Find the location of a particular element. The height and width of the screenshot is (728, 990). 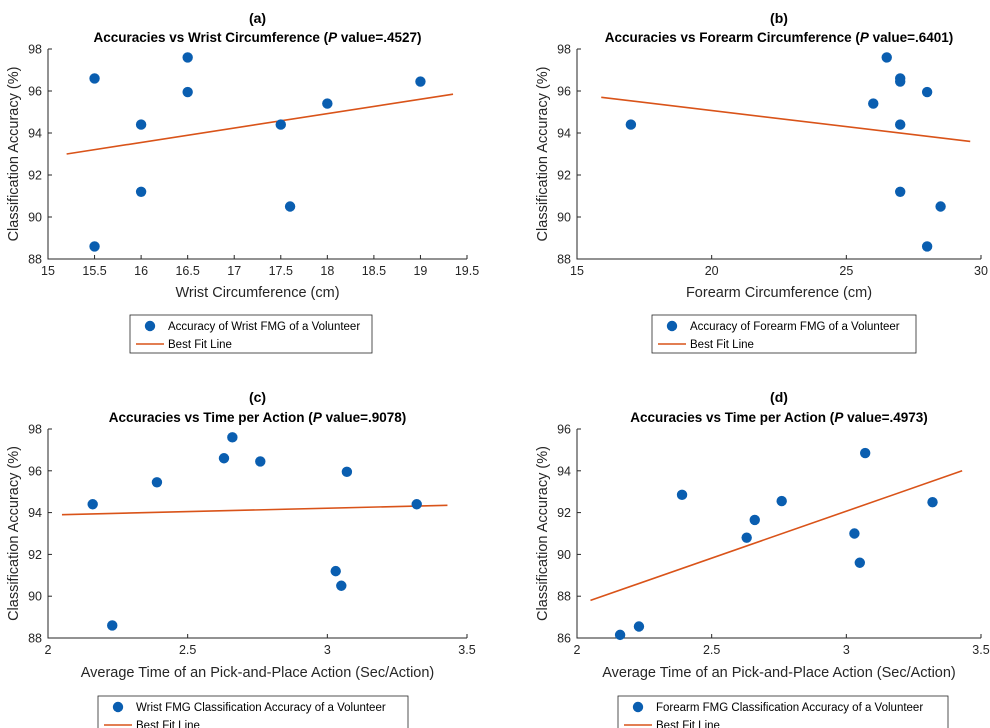

x-axis-label: Wrist Circumference (cm) is located at coordinates (257, 293).